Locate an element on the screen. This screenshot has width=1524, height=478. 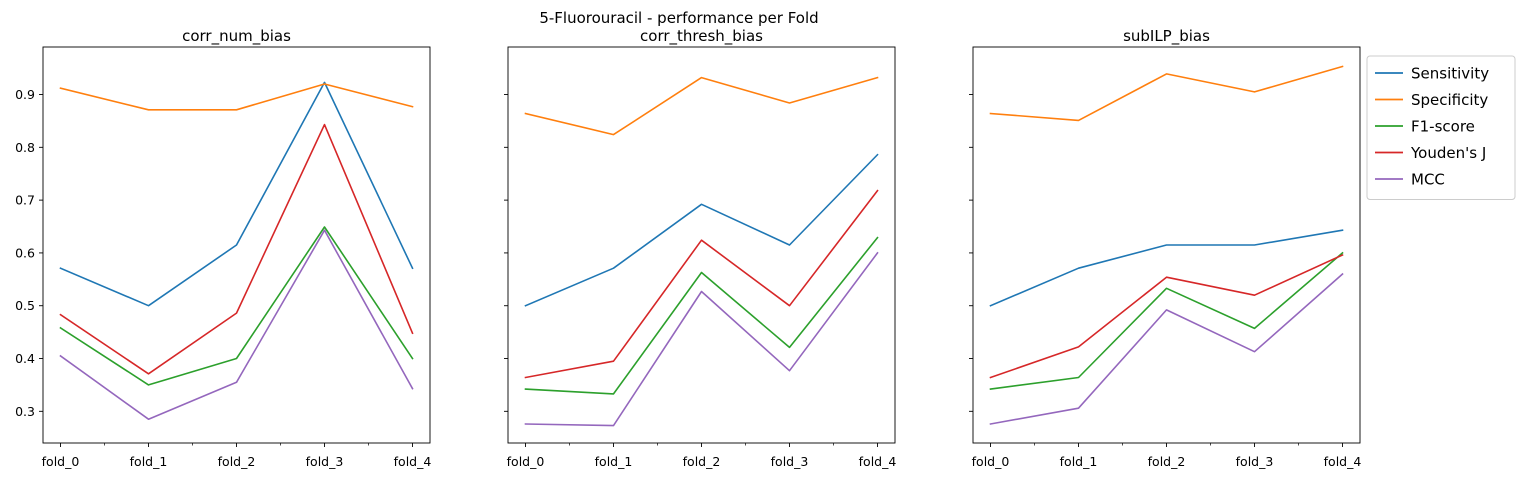
y-tick-label: 0.5 is located at coordinates (25, 305).